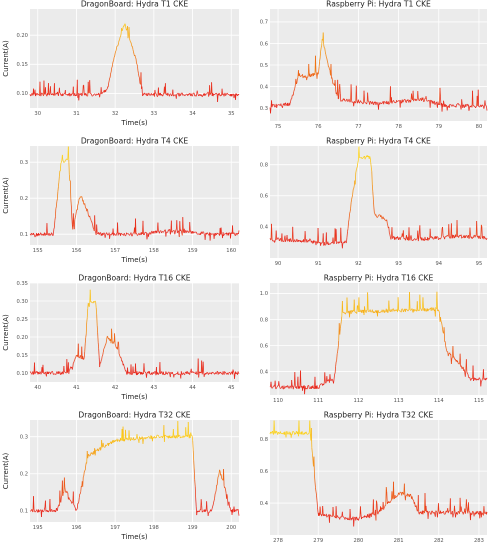 This screenshot has width=495, height=550. What do you see at coordinates (358, 541) in the screenshot?
I see `x-tick-label: 280` at bounding box center [358, 541].